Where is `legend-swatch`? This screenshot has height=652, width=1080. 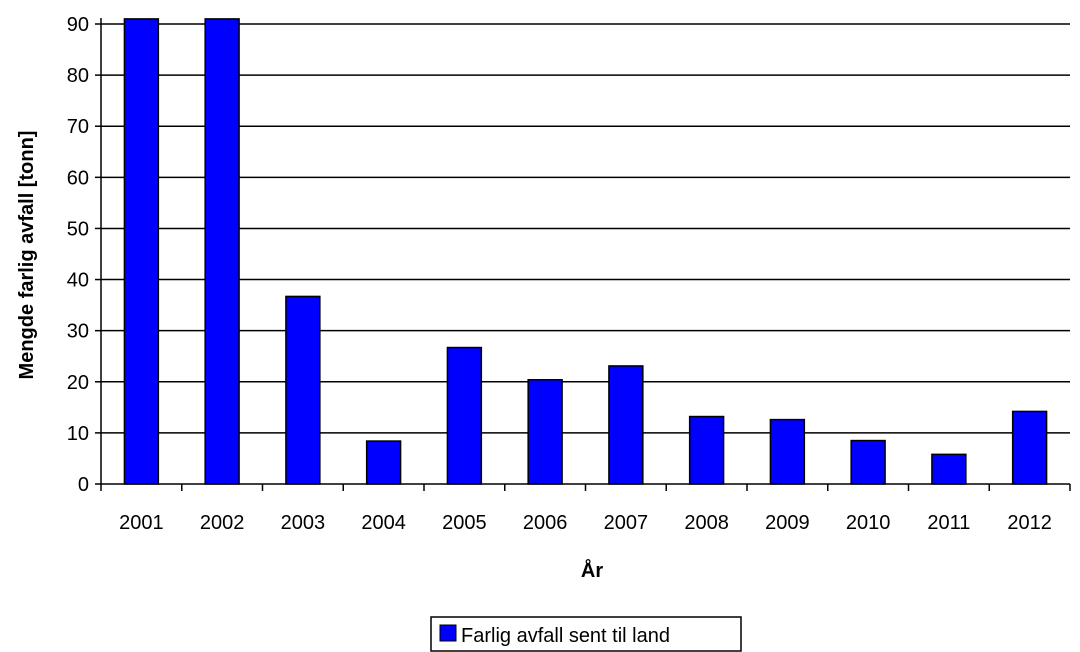 legend-swatch is located at coordinates (448, 633).